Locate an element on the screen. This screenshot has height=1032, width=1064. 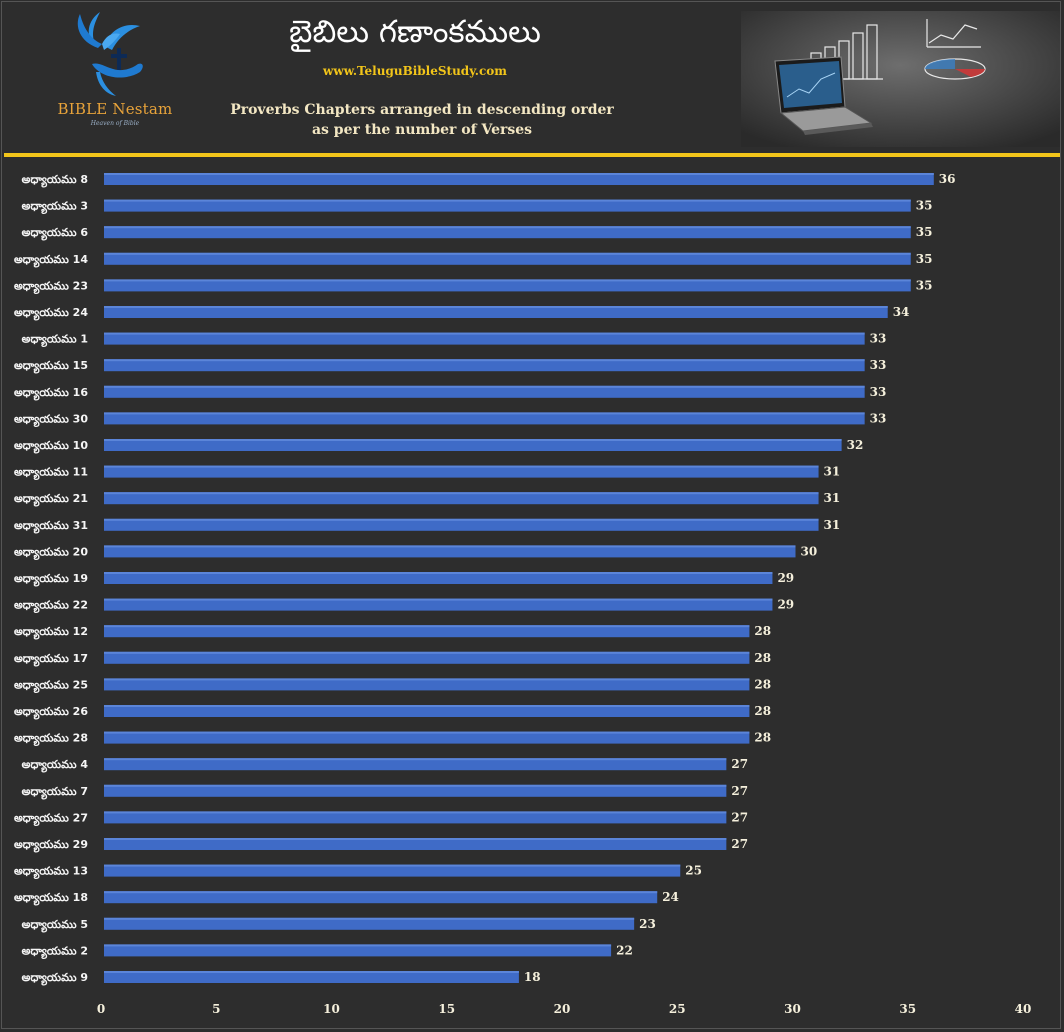
x-tick-label: 40 is located at coordinates (1023, 1009).